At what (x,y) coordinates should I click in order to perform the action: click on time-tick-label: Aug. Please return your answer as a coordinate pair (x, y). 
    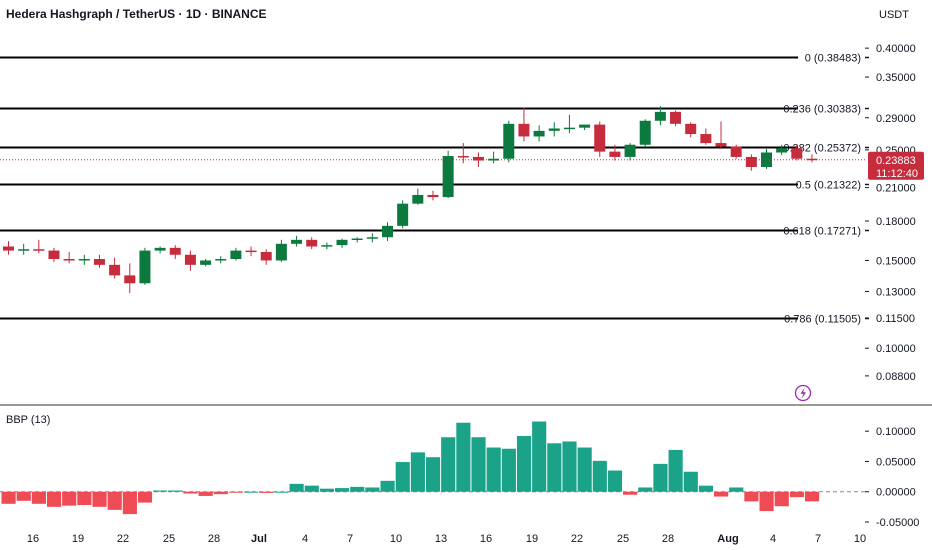
    Looking at the image, I should click on (727, 539).